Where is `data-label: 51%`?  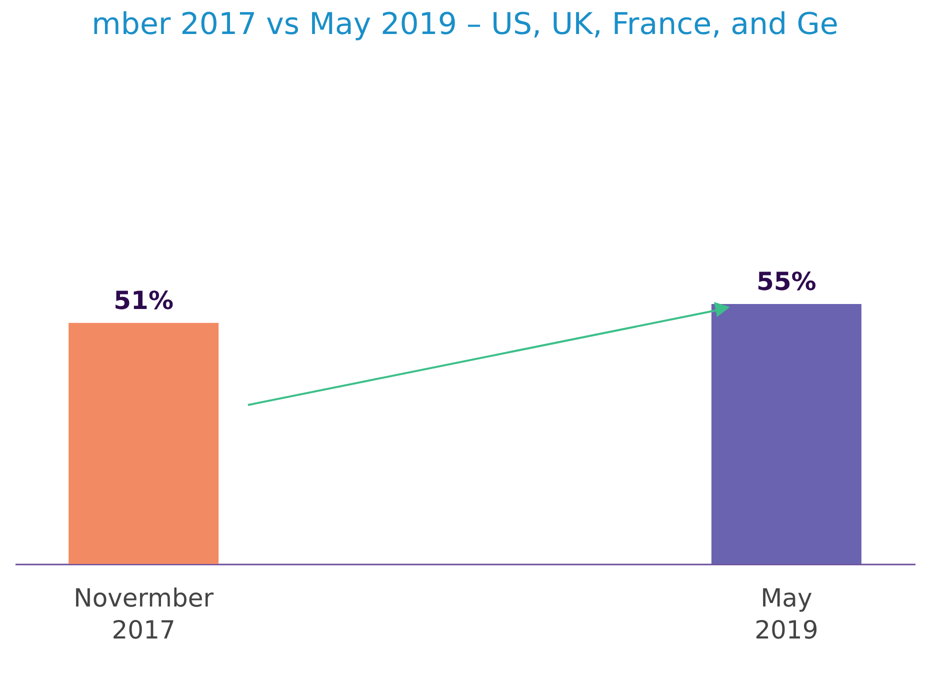
data-label: 51% is located at coordinates (144, 300).